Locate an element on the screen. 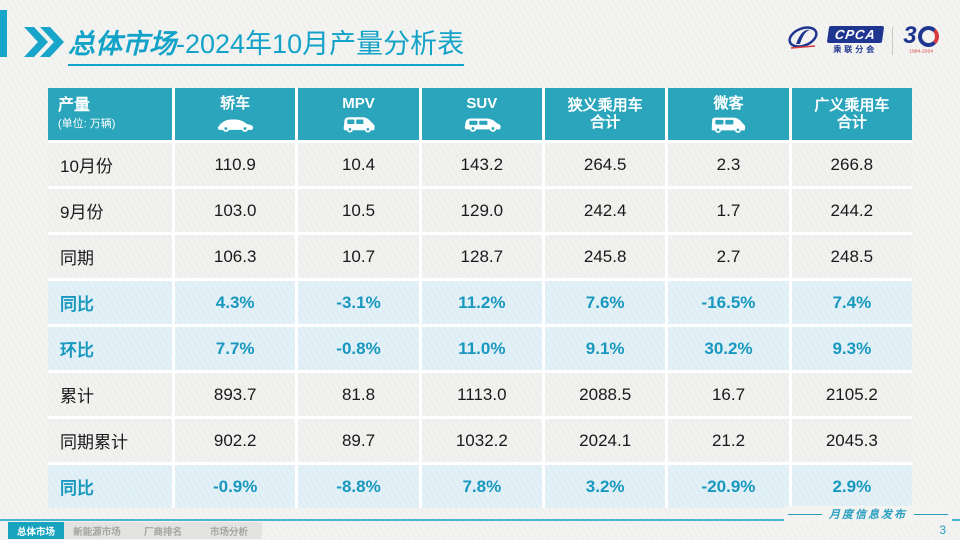  minibus-icon is located at coordinates (728, 124).